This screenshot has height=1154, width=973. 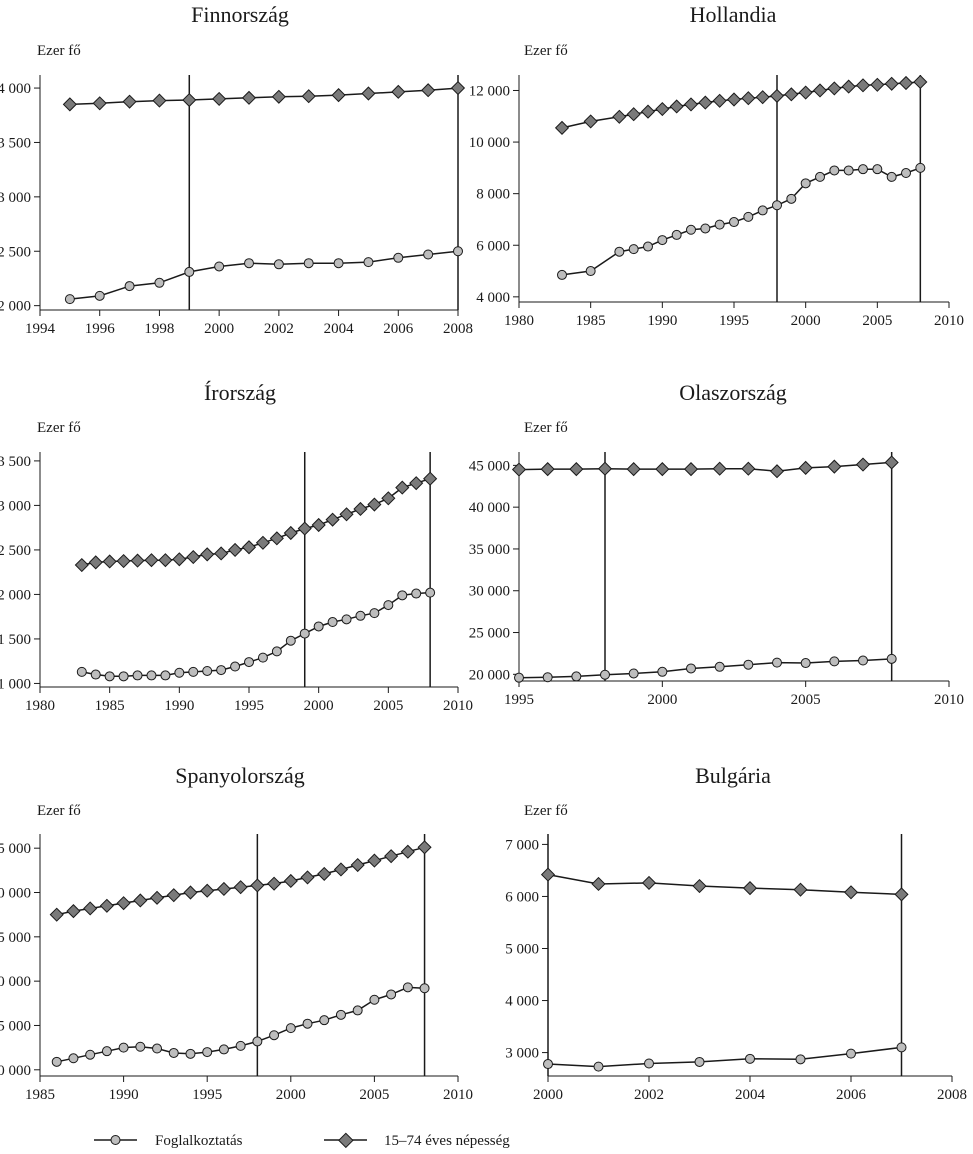 What do you see at coordinates (522, 1002) in the screenshot?
I see `y-tick-label: 4 000` at bounding box center [522, 1002].